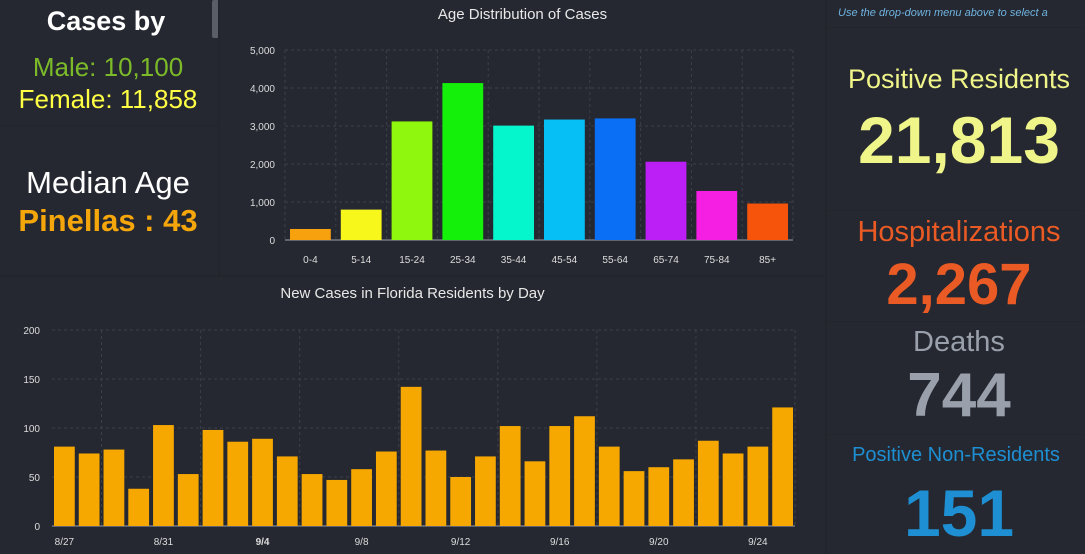 The width and height of the screenshot is (1085, 554). Describe the element at coordinates (463, 260) in the screenshot. I see `x-tick-label: 25-34` at that location.